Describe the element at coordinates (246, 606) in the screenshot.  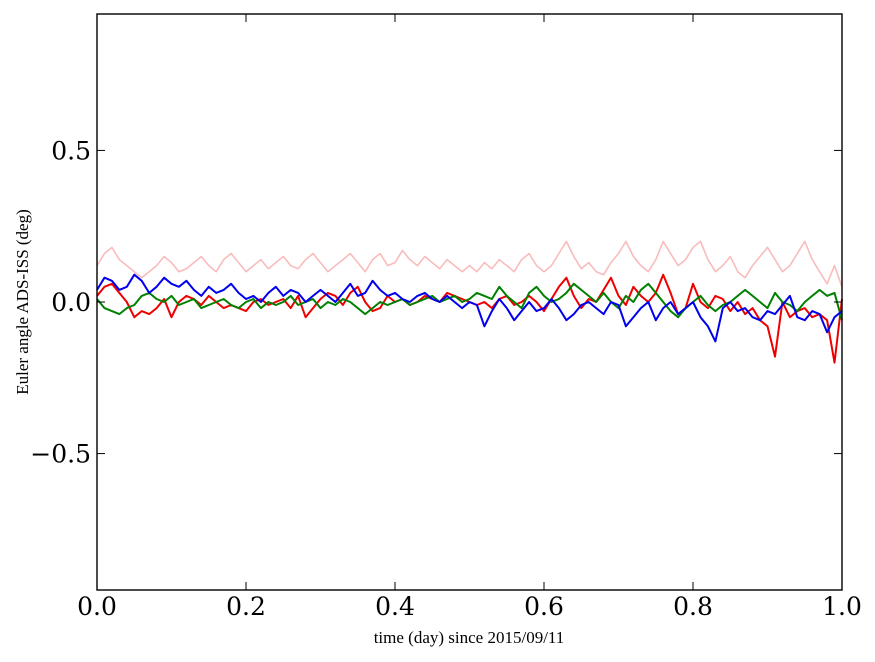
I see `x-tick-label-1: 0.2` at that location.